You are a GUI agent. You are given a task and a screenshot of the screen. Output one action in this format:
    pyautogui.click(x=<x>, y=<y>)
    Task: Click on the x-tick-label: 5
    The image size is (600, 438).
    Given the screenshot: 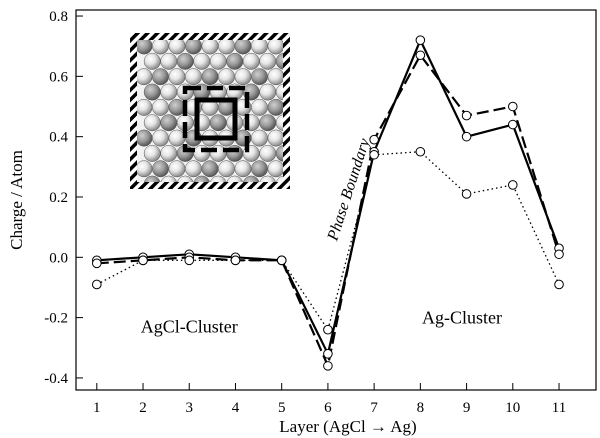 What is the action you would take?
    pyautogui.click(x=282, y=408)
    